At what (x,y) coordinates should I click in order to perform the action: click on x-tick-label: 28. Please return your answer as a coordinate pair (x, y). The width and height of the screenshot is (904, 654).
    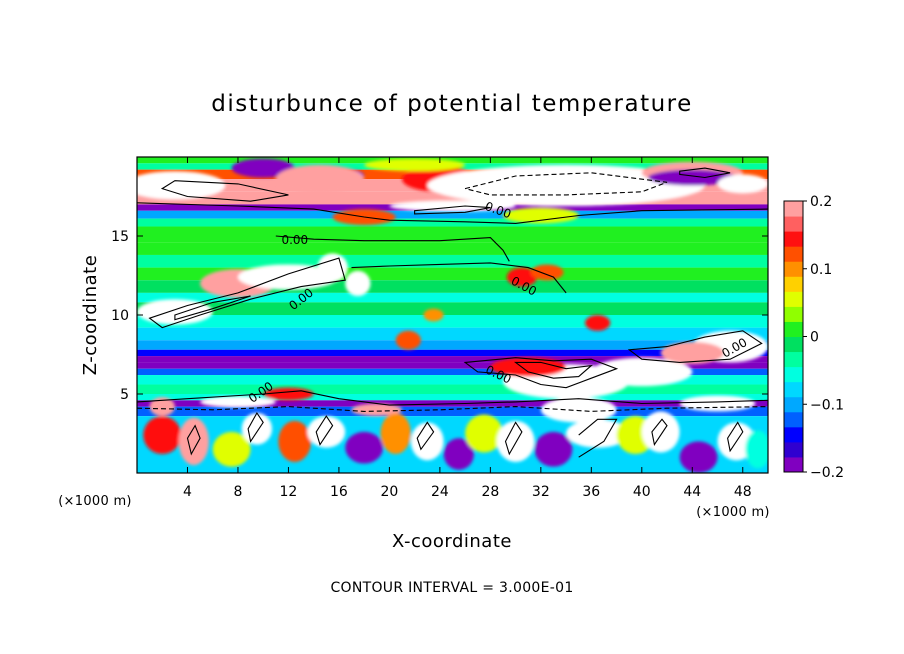
    Looking at the image, I should click on (490, 492).